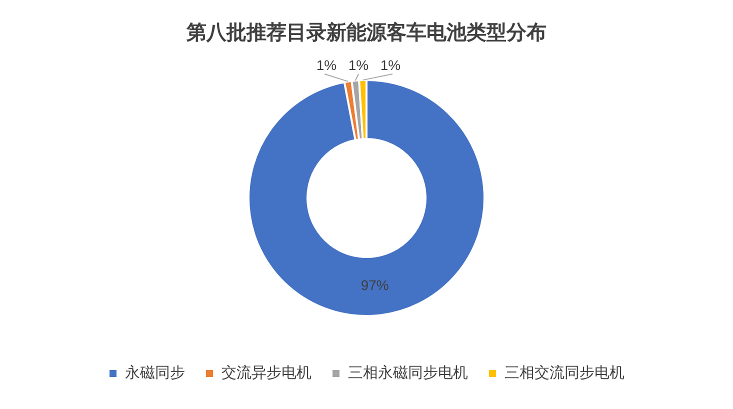  What do you see at coordinates (155, 372) in the screenshot?
I see `legend-label: 永磁同步` at bounding box center [155, 372].